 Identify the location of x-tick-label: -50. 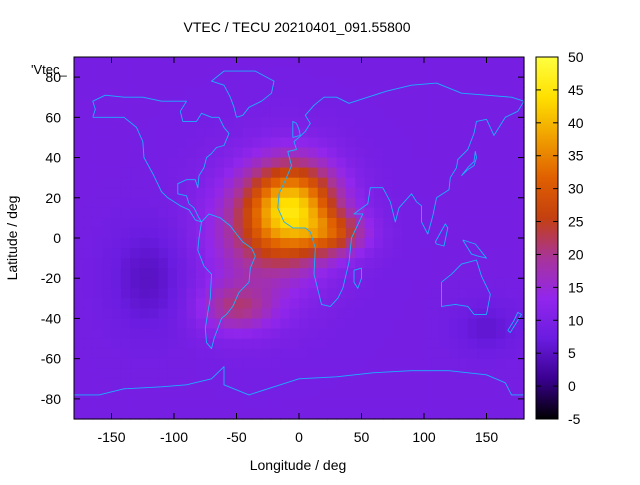
(236, 437).